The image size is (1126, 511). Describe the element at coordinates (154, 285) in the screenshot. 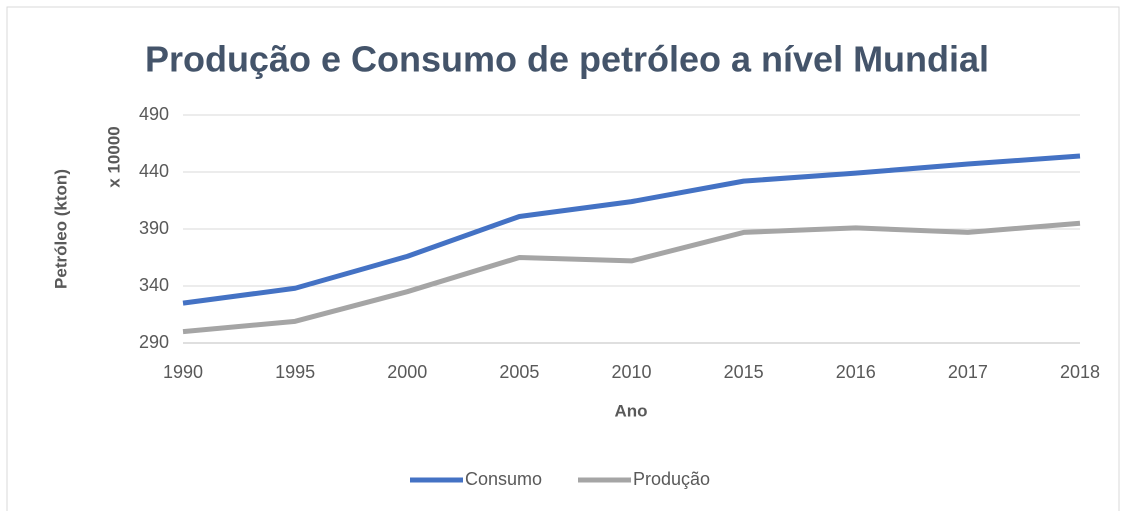

I see `y-tick-label: 340` at that location.